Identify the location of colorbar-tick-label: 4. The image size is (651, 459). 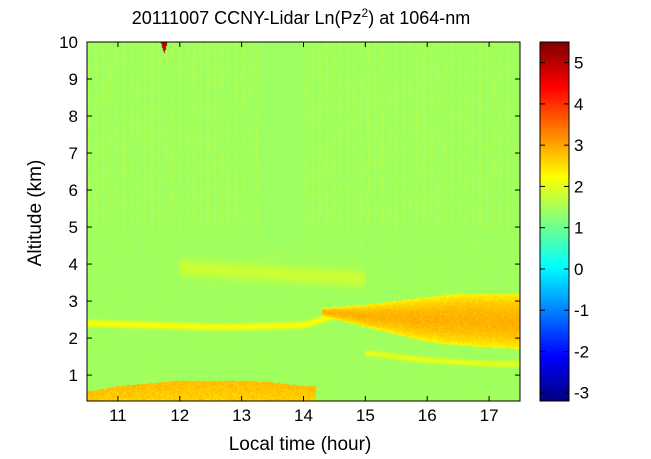
(578, 104).